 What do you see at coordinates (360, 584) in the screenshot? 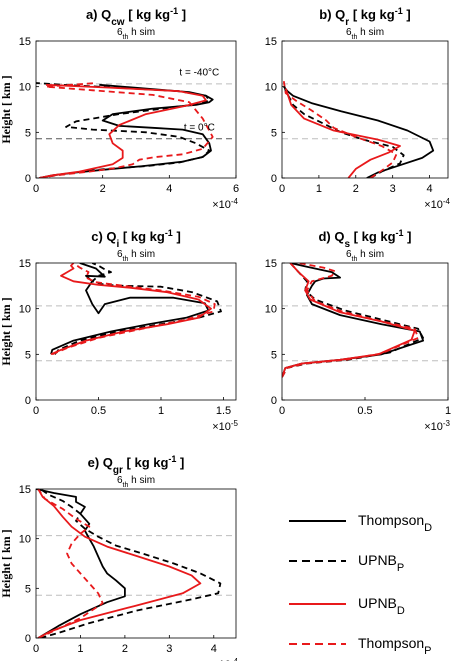
I see `legend: ThompsonD UPNBP UPNBD ThompsonP` at bounding box center [360, 584].